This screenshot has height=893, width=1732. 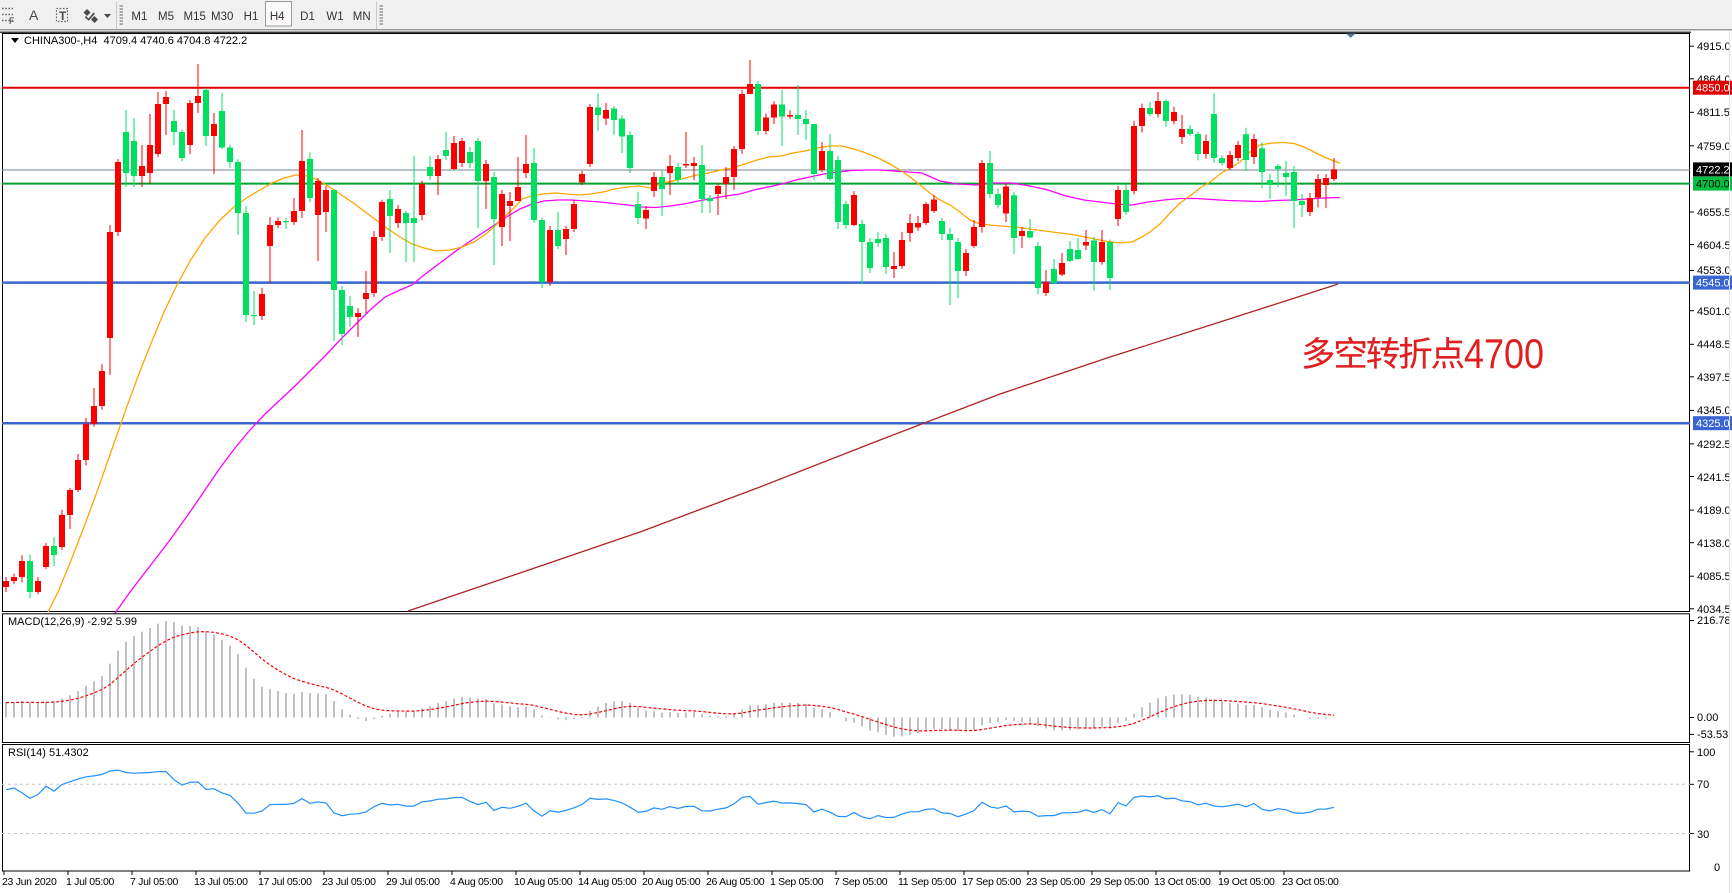 I want to click on svg-text: 4448.5, so click(x=1714, y=345).